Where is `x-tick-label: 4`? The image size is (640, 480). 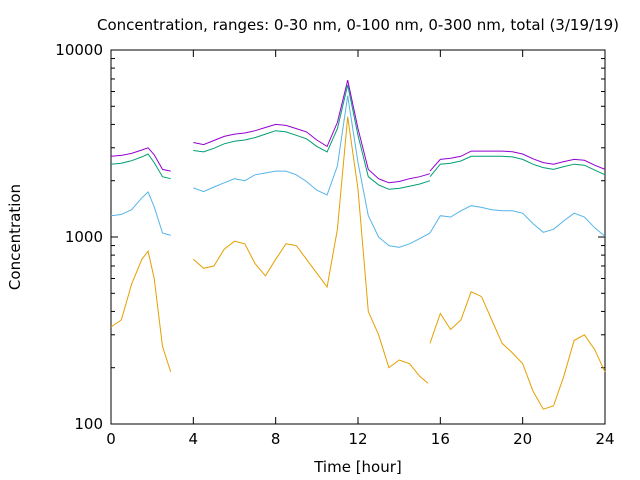
x-tick-label: 4 is located at coordinates (194, 439).